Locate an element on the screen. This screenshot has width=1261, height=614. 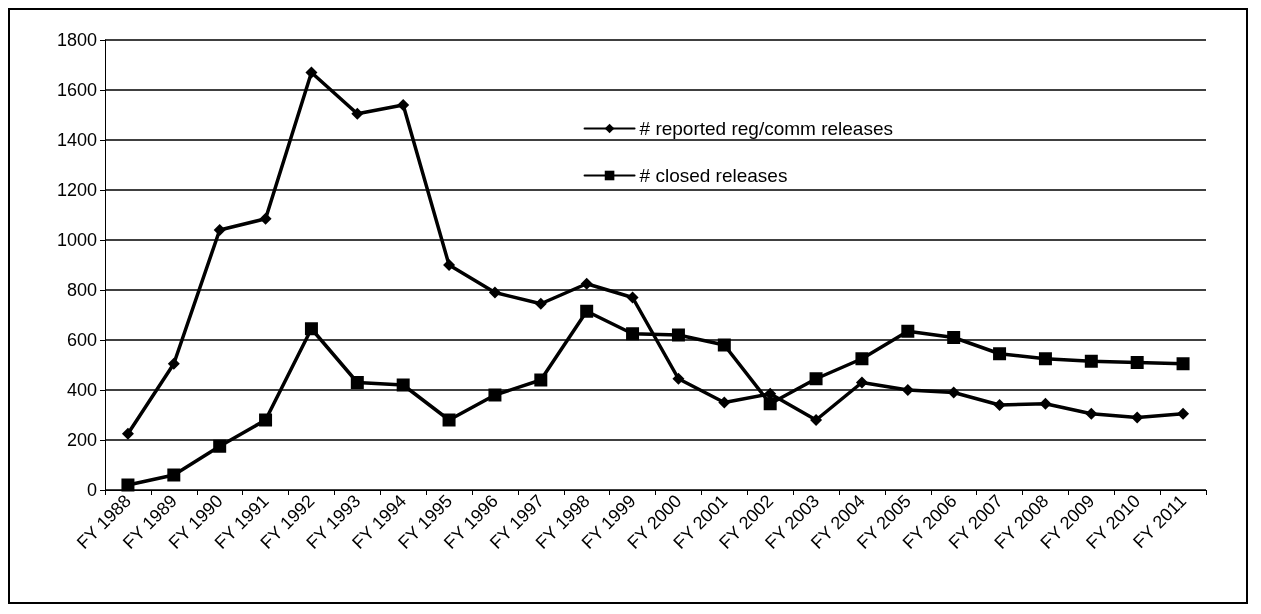
y-tick-label: 1400 is located at coordinates (76, 140).